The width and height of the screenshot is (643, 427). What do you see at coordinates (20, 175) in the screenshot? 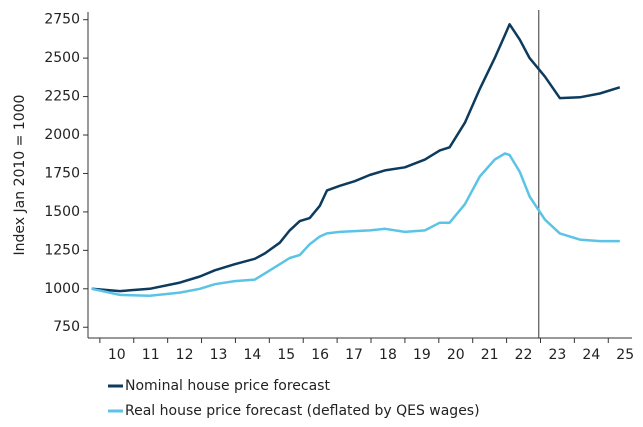
I see `y-axis-label: Index Jan 2010 = 1000` at bounding box center [20, 175].